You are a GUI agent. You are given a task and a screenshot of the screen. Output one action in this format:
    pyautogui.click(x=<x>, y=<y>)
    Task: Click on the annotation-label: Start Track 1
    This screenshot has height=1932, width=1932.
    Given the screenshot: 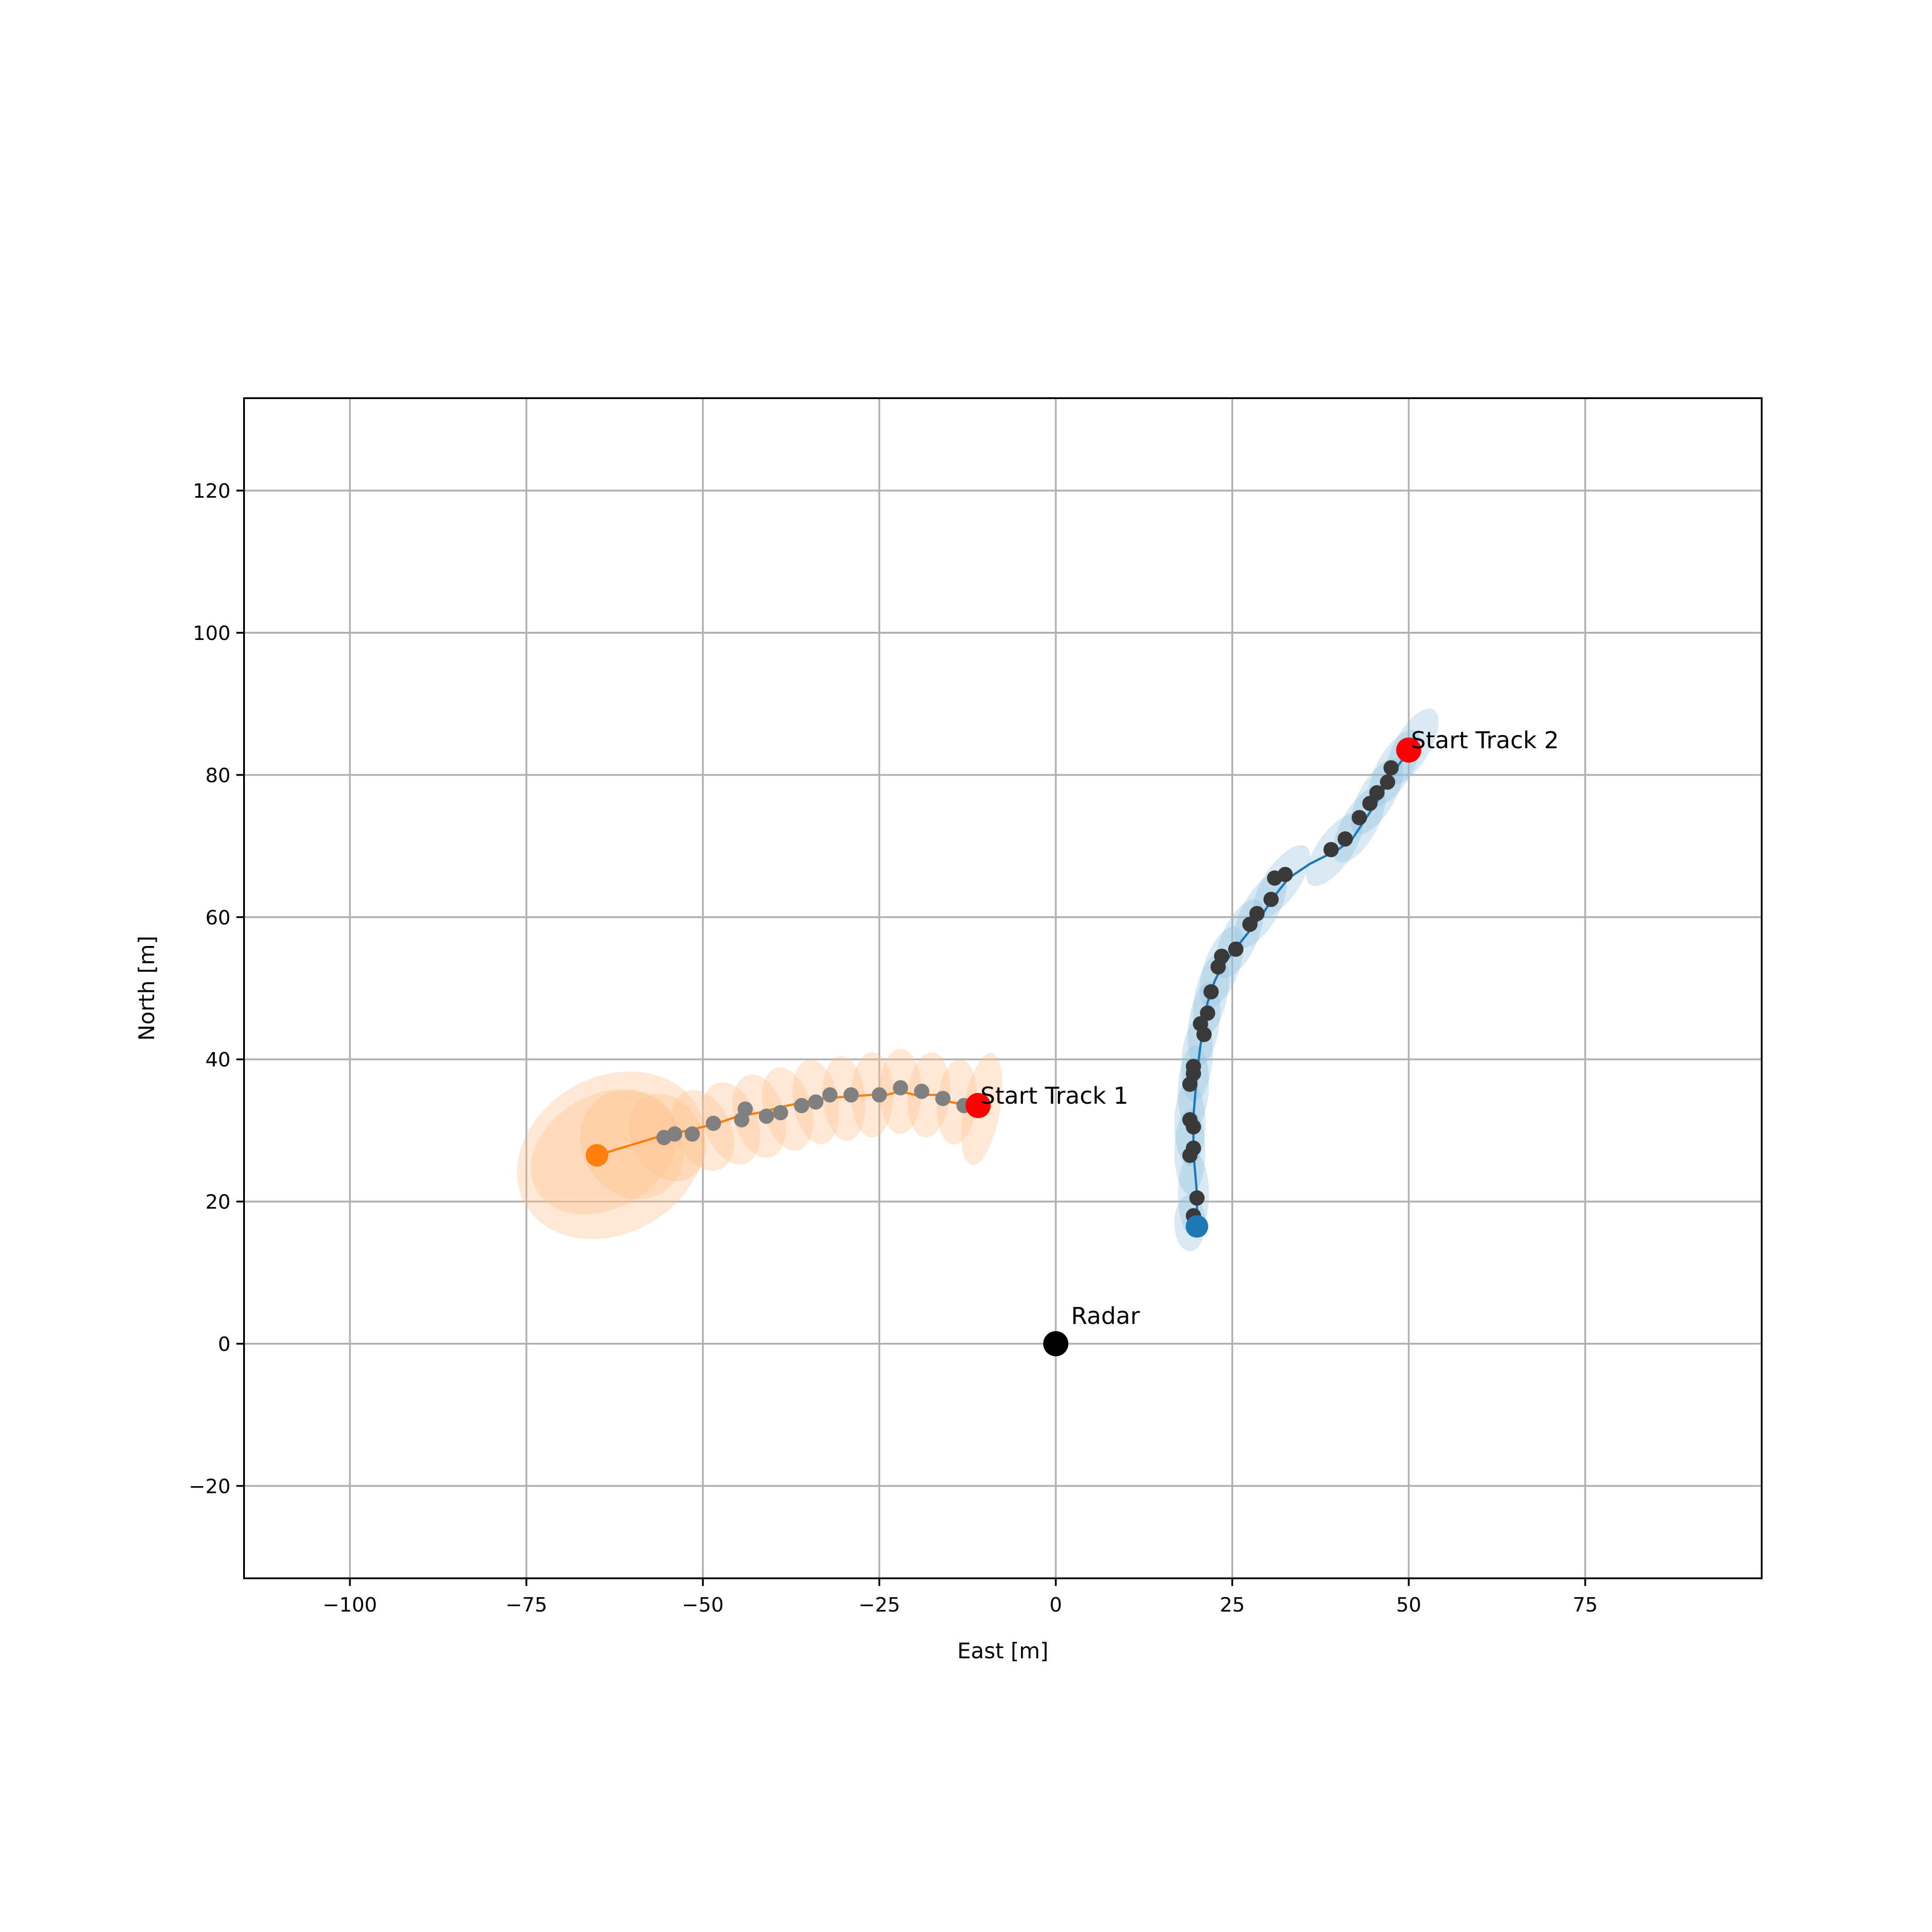 What is the action you would take?
    pyautogui.click(x=1054, y=1096)
    